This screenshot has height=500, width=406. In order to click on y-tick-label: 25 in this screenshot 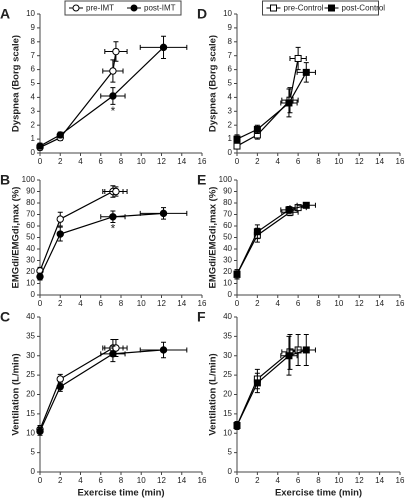, I will do `click(227, 374)`.